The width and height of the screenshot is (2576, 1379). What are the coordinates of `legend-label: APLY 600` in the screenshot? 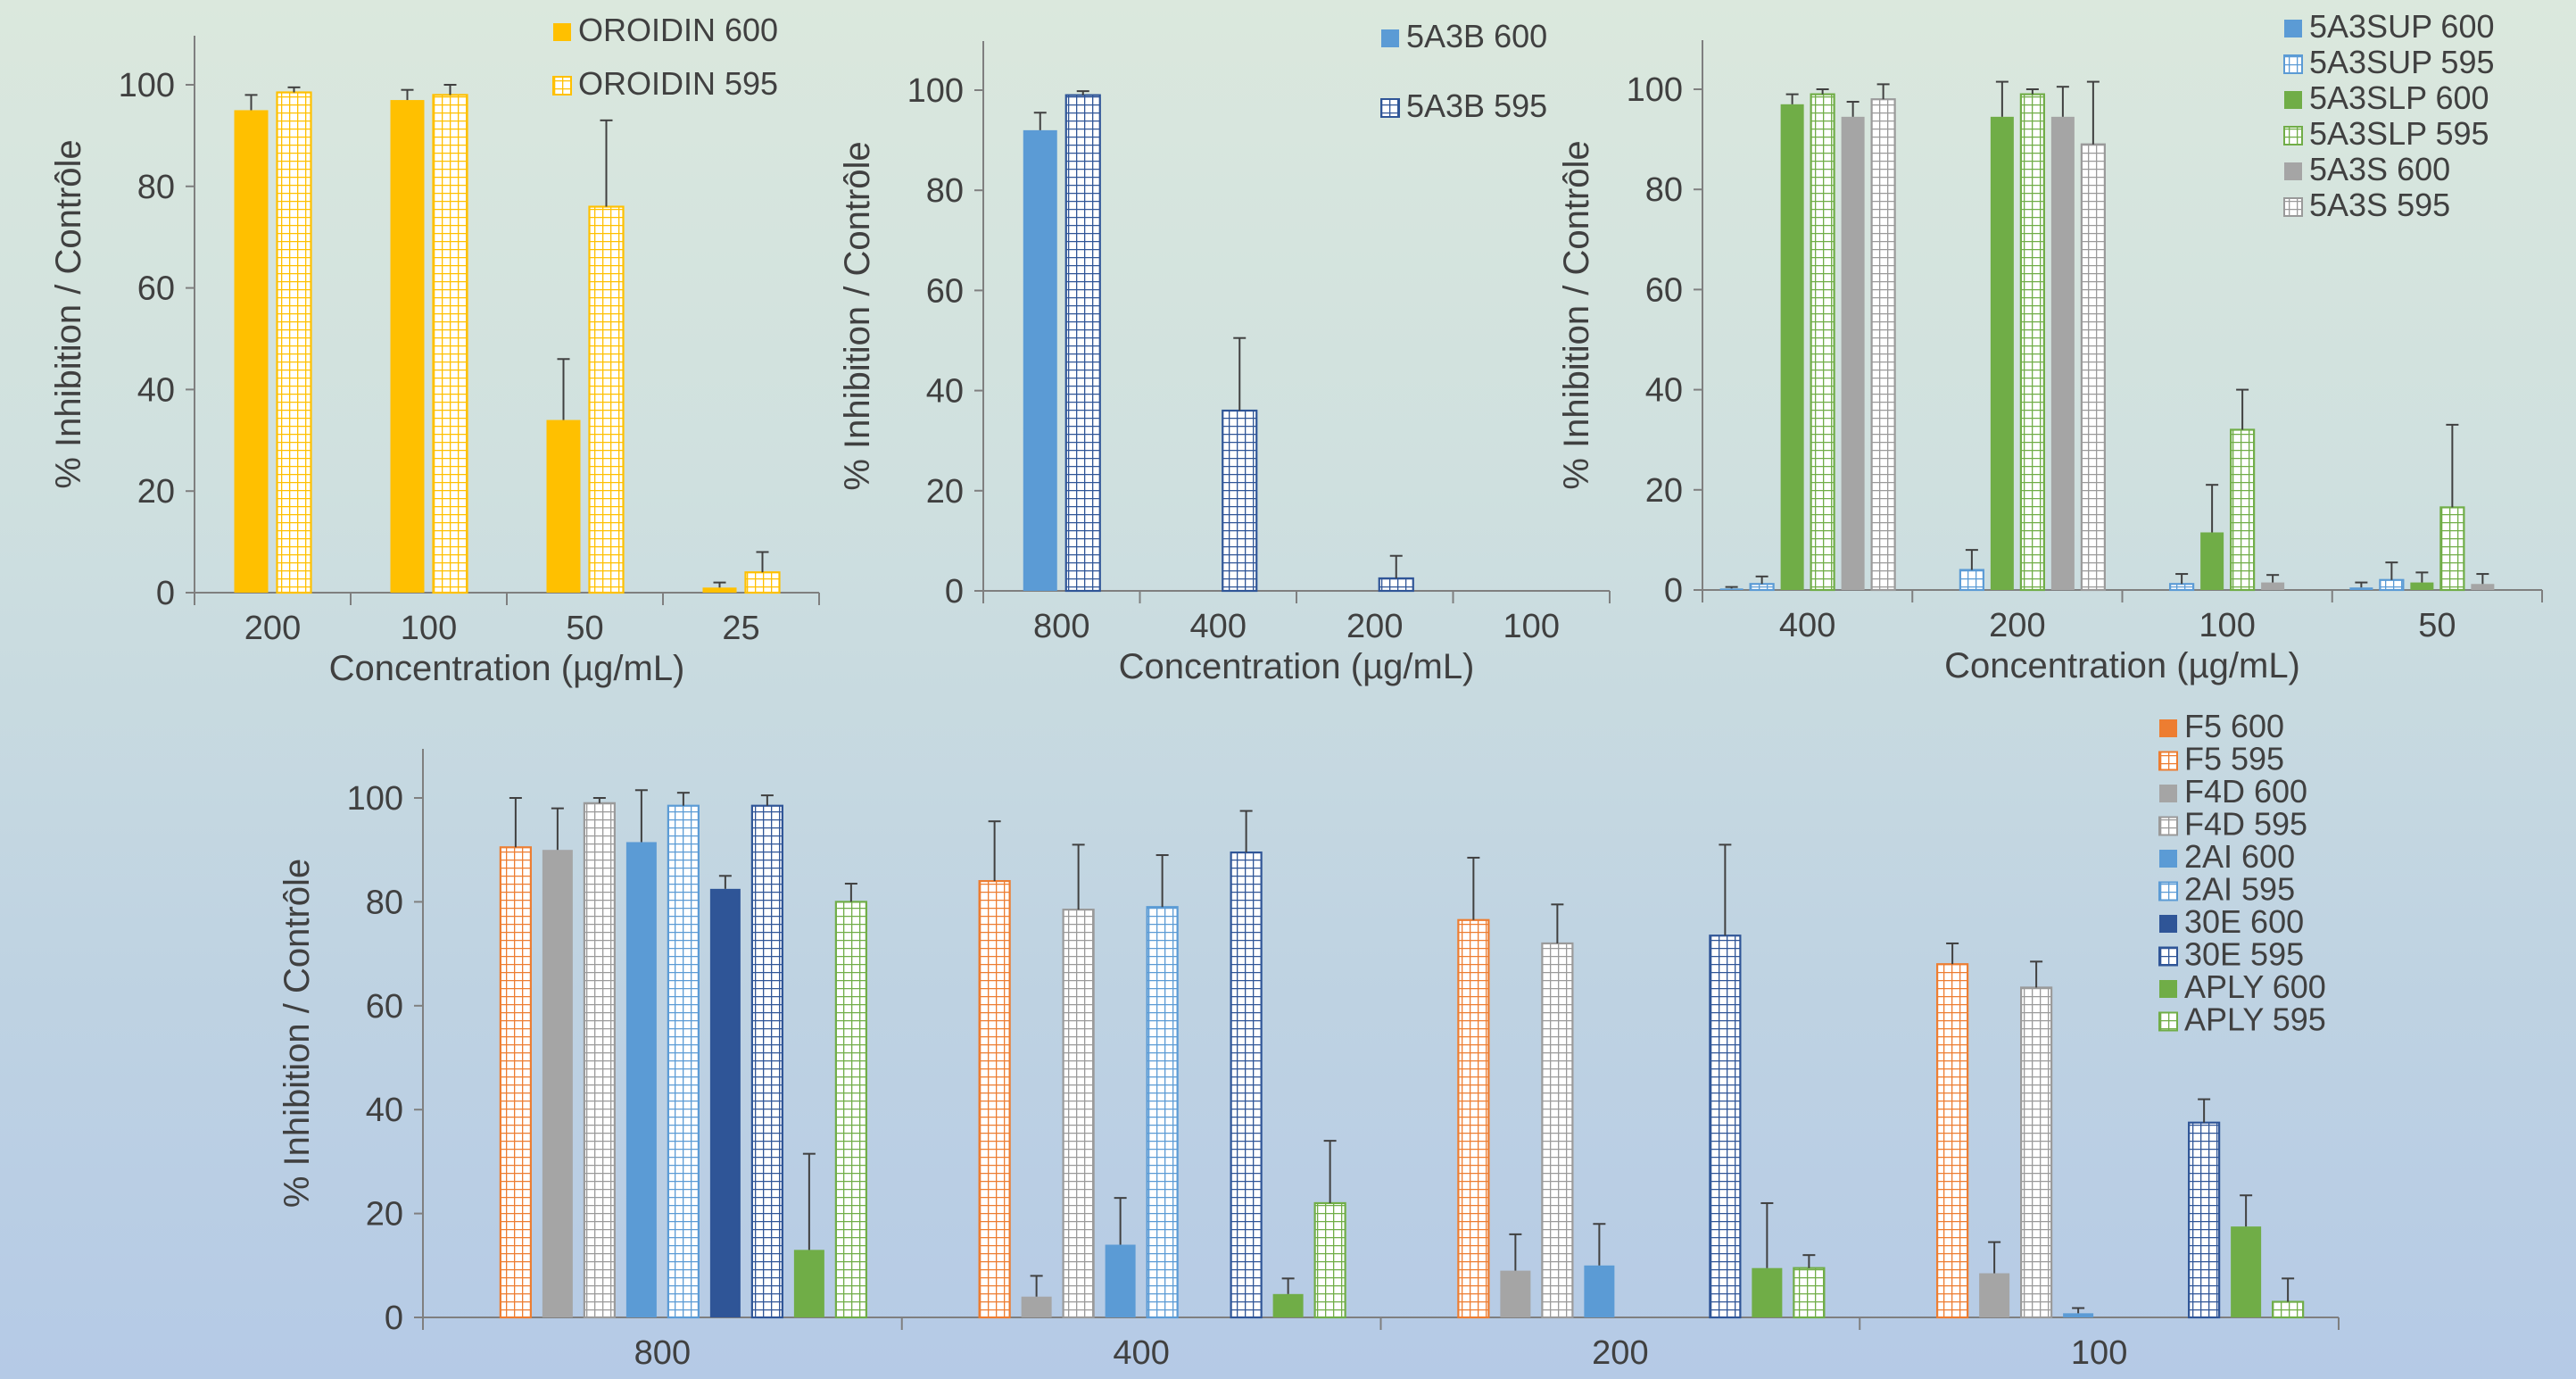 It's located at (2255, 987).